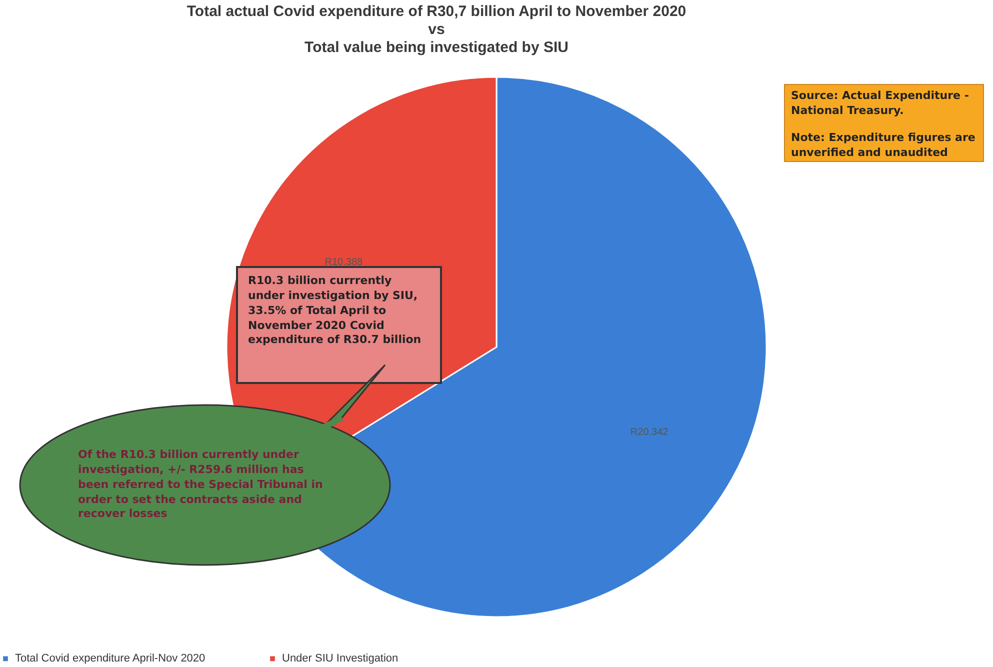 The image size is (993, 667). Describe the element at coordinates (110, 658) in the screenshot. I see `legend-label: Total Covid expenditure April-Nov 2020` at that location.